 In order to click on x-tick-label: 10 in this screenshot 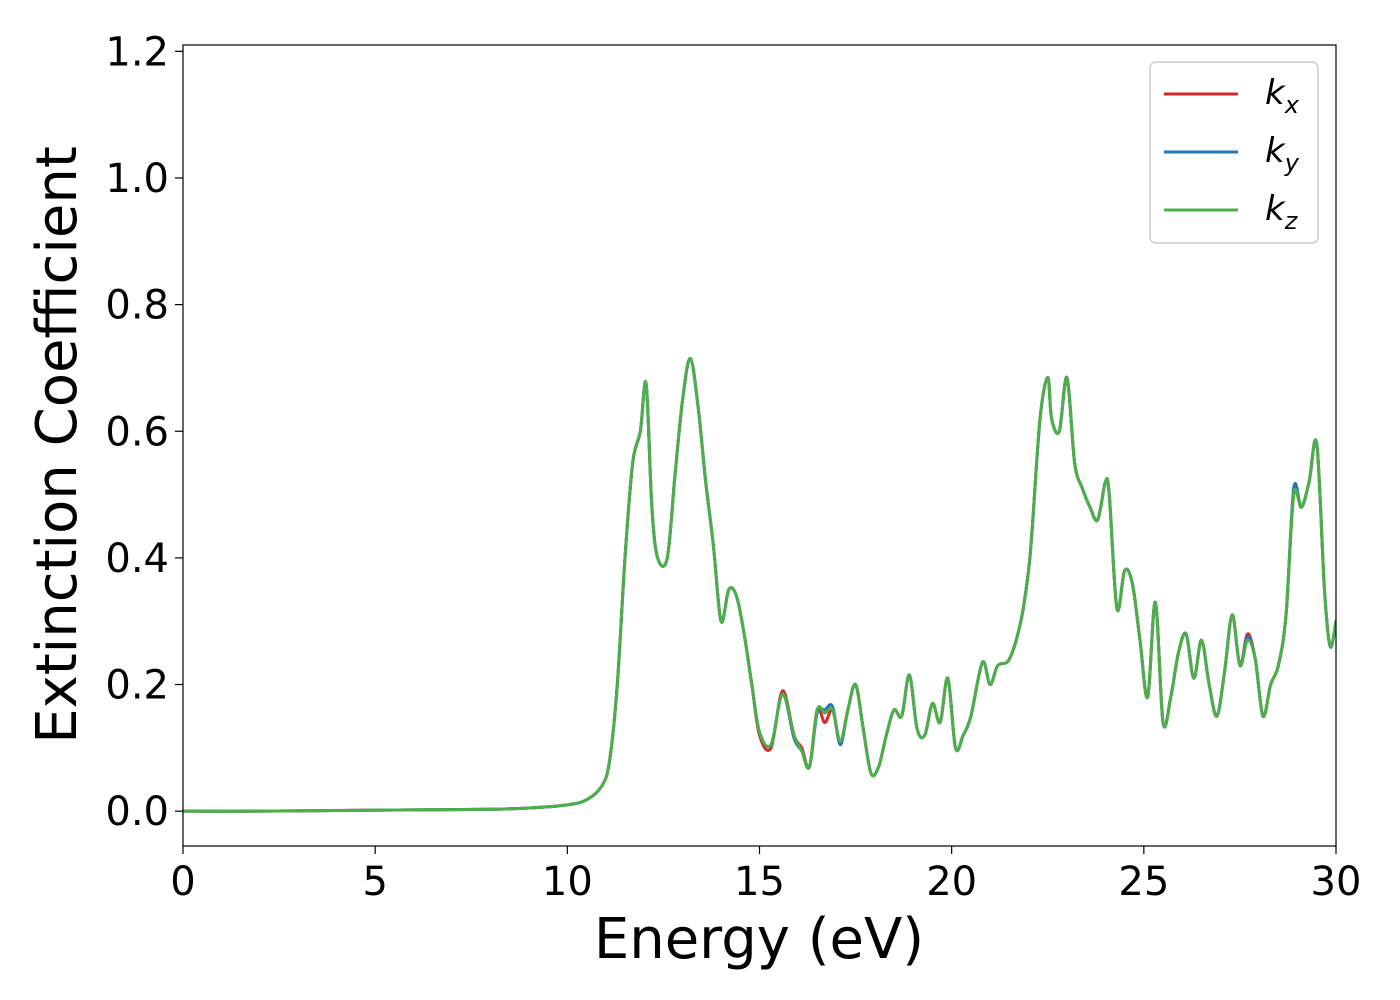, I will do `click(567, 882)`.